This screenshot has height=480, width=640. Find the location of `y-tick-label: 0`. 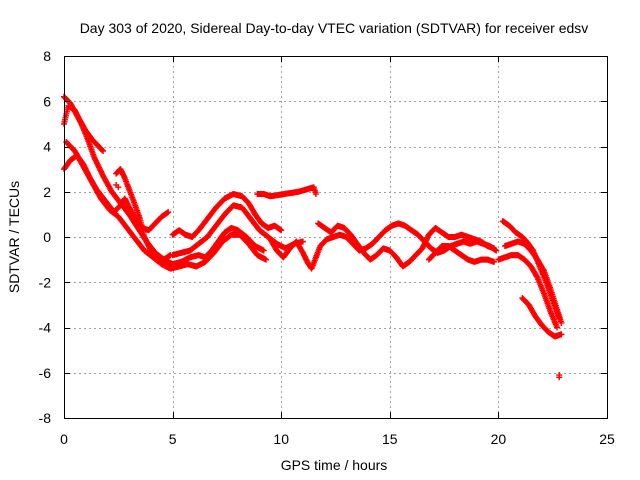

y-tick-label: 0 is located at coordinates (47, 237).